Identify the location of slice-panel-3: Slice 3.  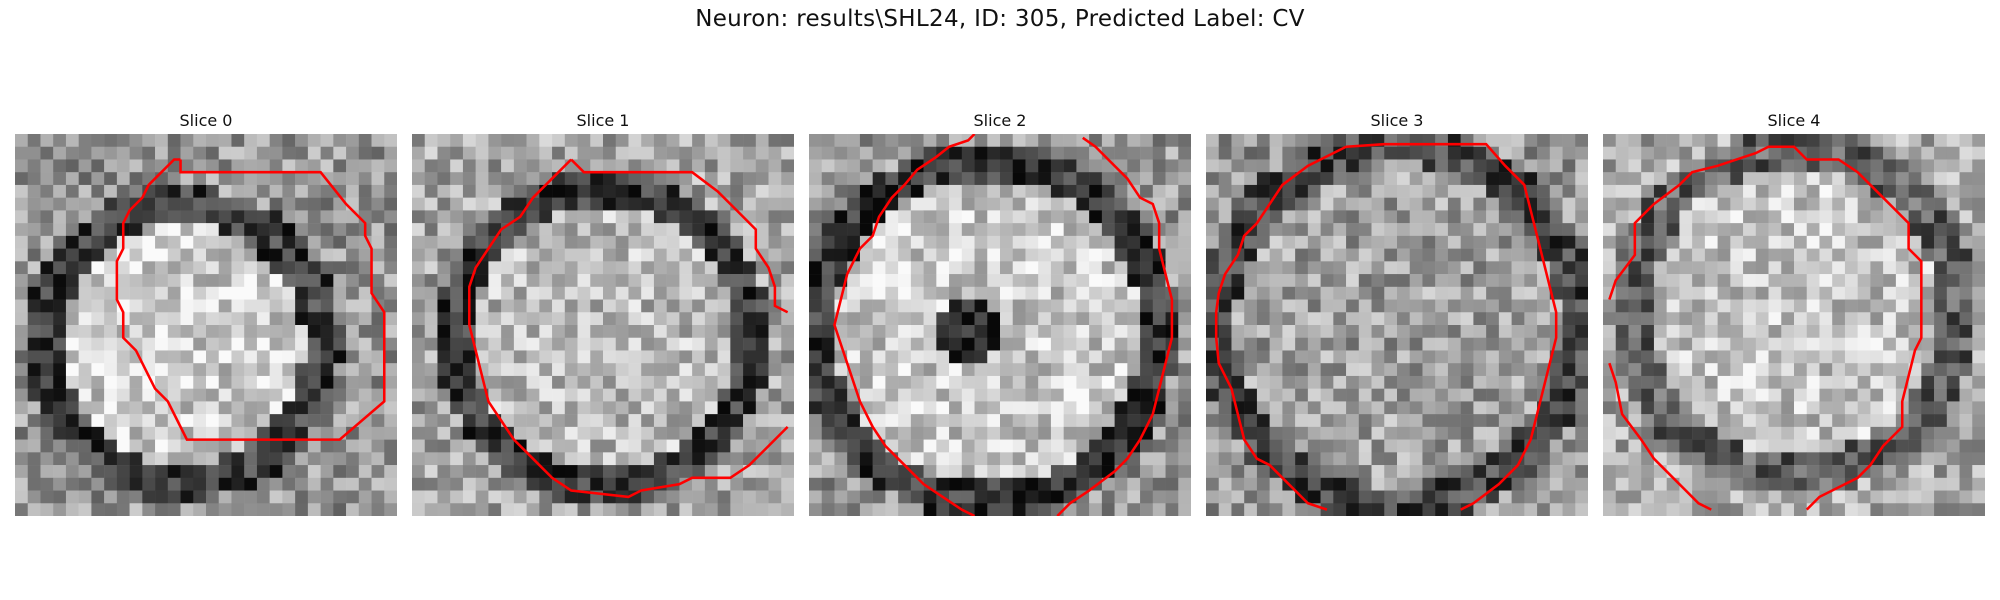
(1397, 312).